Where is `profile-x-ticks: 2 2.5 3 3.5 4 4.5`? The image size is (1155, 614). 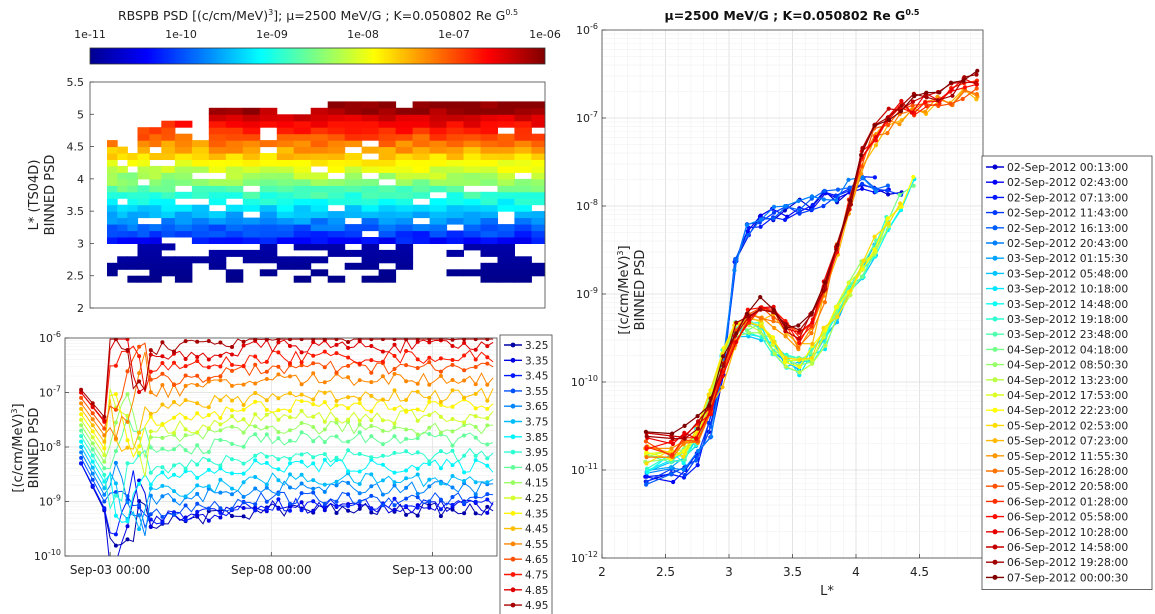 profile-x-ticks: 2 2.5 3 3.5 4 4.5 is located at coordinates (763, 566).